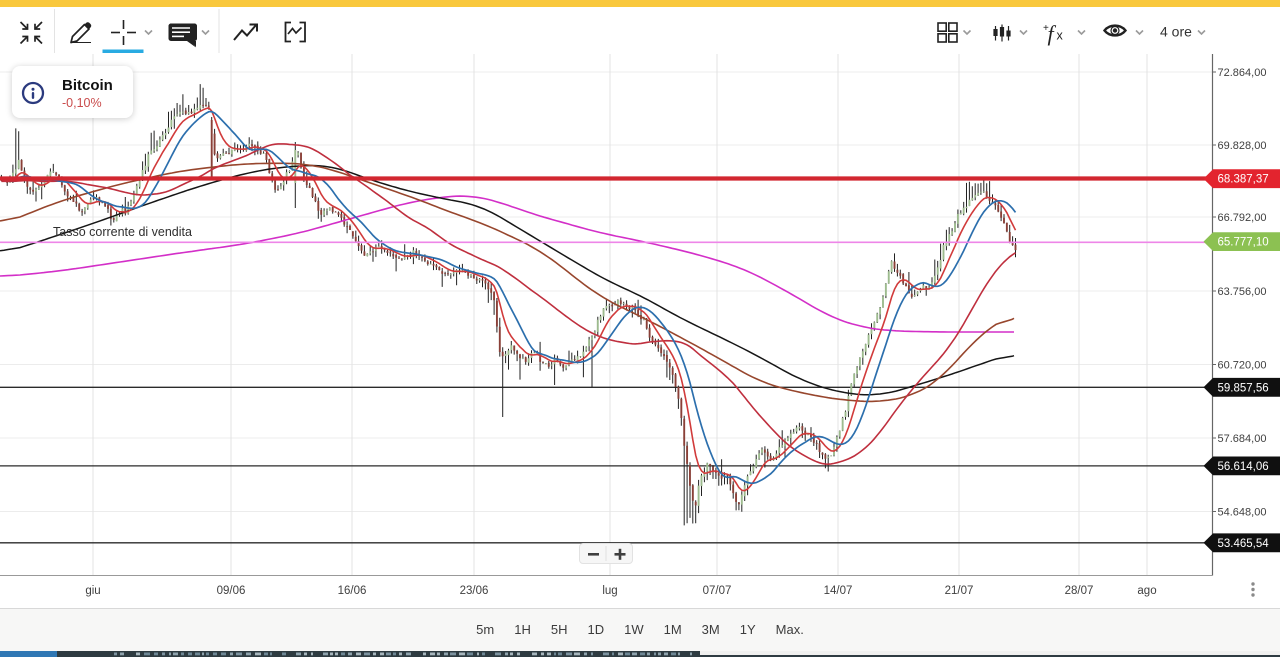 This screenshot has height=657, width=1280. Describe the element at coordinates (1244, 544) in the screenshot. I see `svg-text: 53.465,54` at that location.